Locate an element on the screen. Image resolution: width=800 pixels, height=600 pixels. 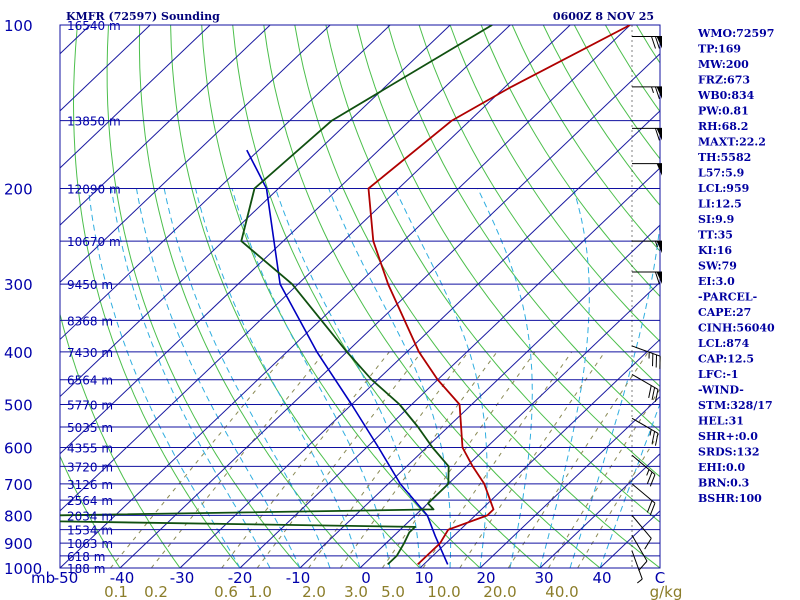
stat-line: FRZ:673 is located at coordinates (724, 80).